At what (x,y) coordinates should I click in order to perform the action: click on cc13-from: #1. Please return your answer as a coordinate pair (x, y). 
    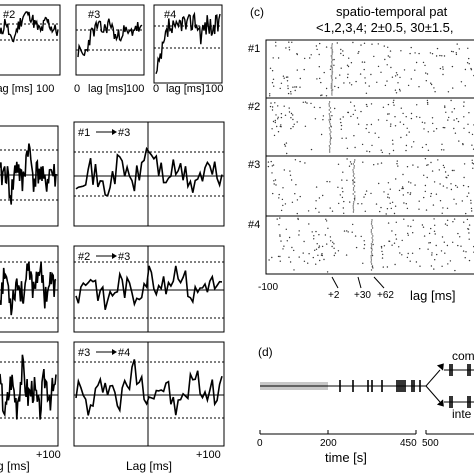
    Looking at the image, I should click on (84, 133).